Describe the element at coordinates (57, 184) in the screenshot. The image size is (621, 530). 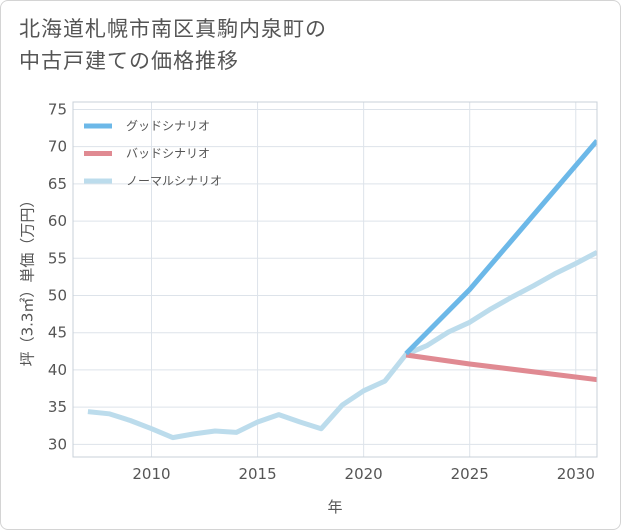
I see `y-tick-label-65: 65` at that location.